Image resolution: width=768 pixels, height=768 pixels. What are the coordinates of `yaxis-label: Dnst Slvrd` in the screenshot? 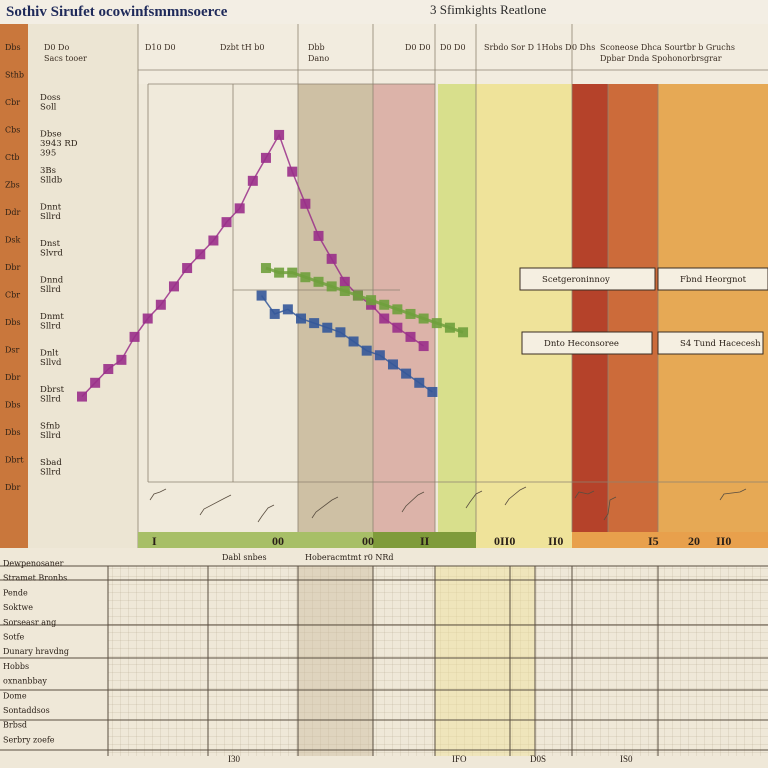 It's located at (51, 249).